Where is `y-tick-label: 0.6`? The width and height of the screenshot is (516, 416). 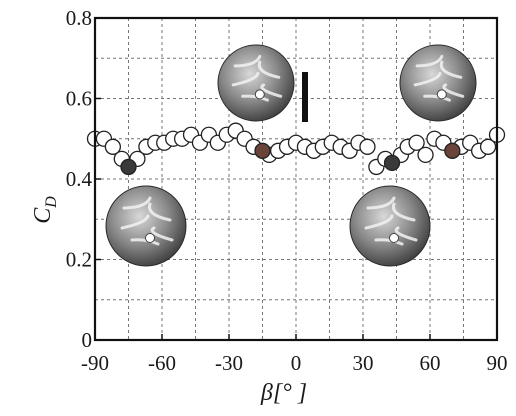
y-tick-label: 0.6 is located at coordinates (79, 99).